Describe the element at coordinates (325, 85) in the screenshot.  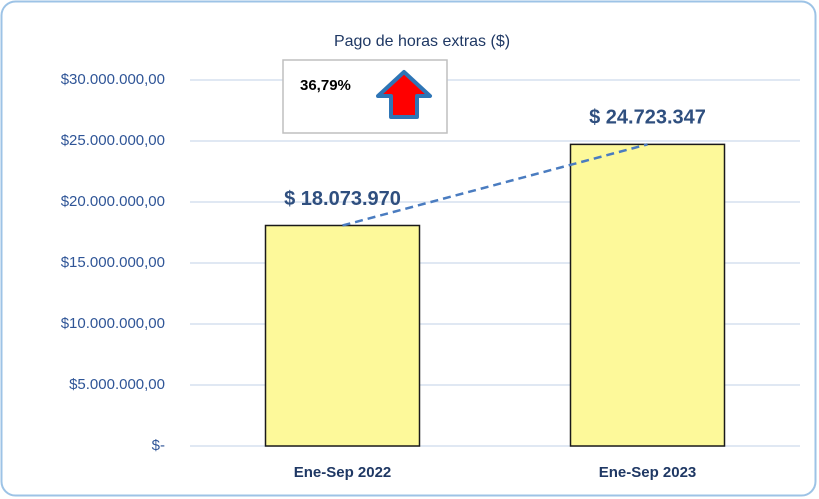
I see `annotation: 36,79%` at that location.